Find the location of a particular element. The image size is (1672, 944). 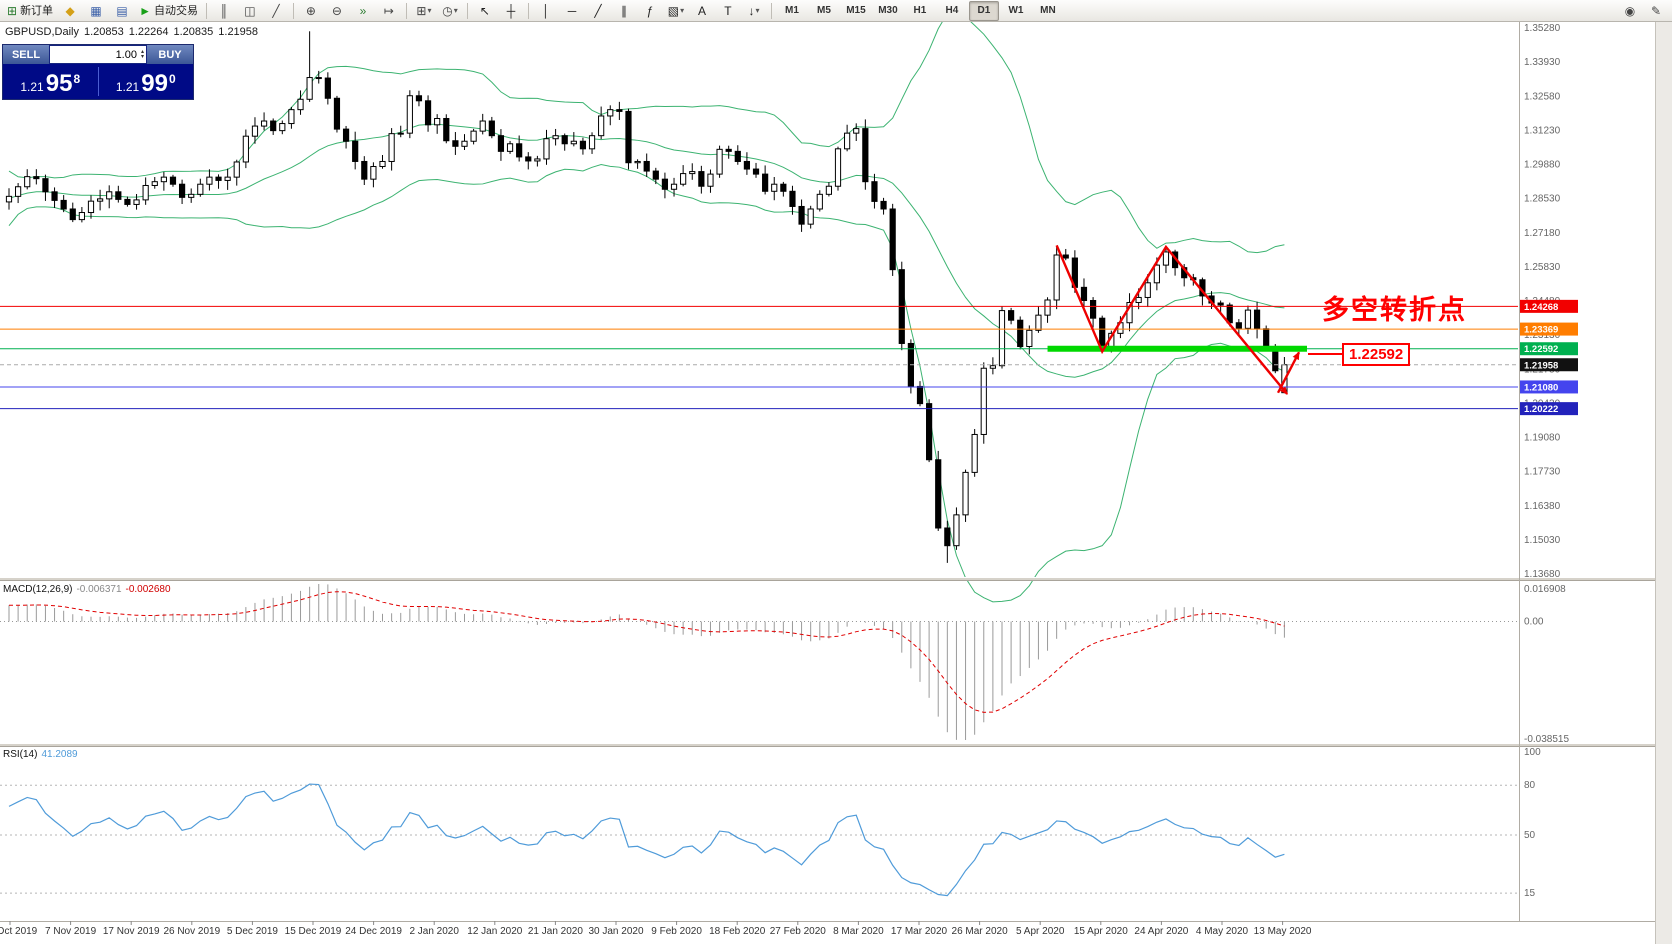

timeframe-m5-label: M5 is located at coordinates (824, 10).